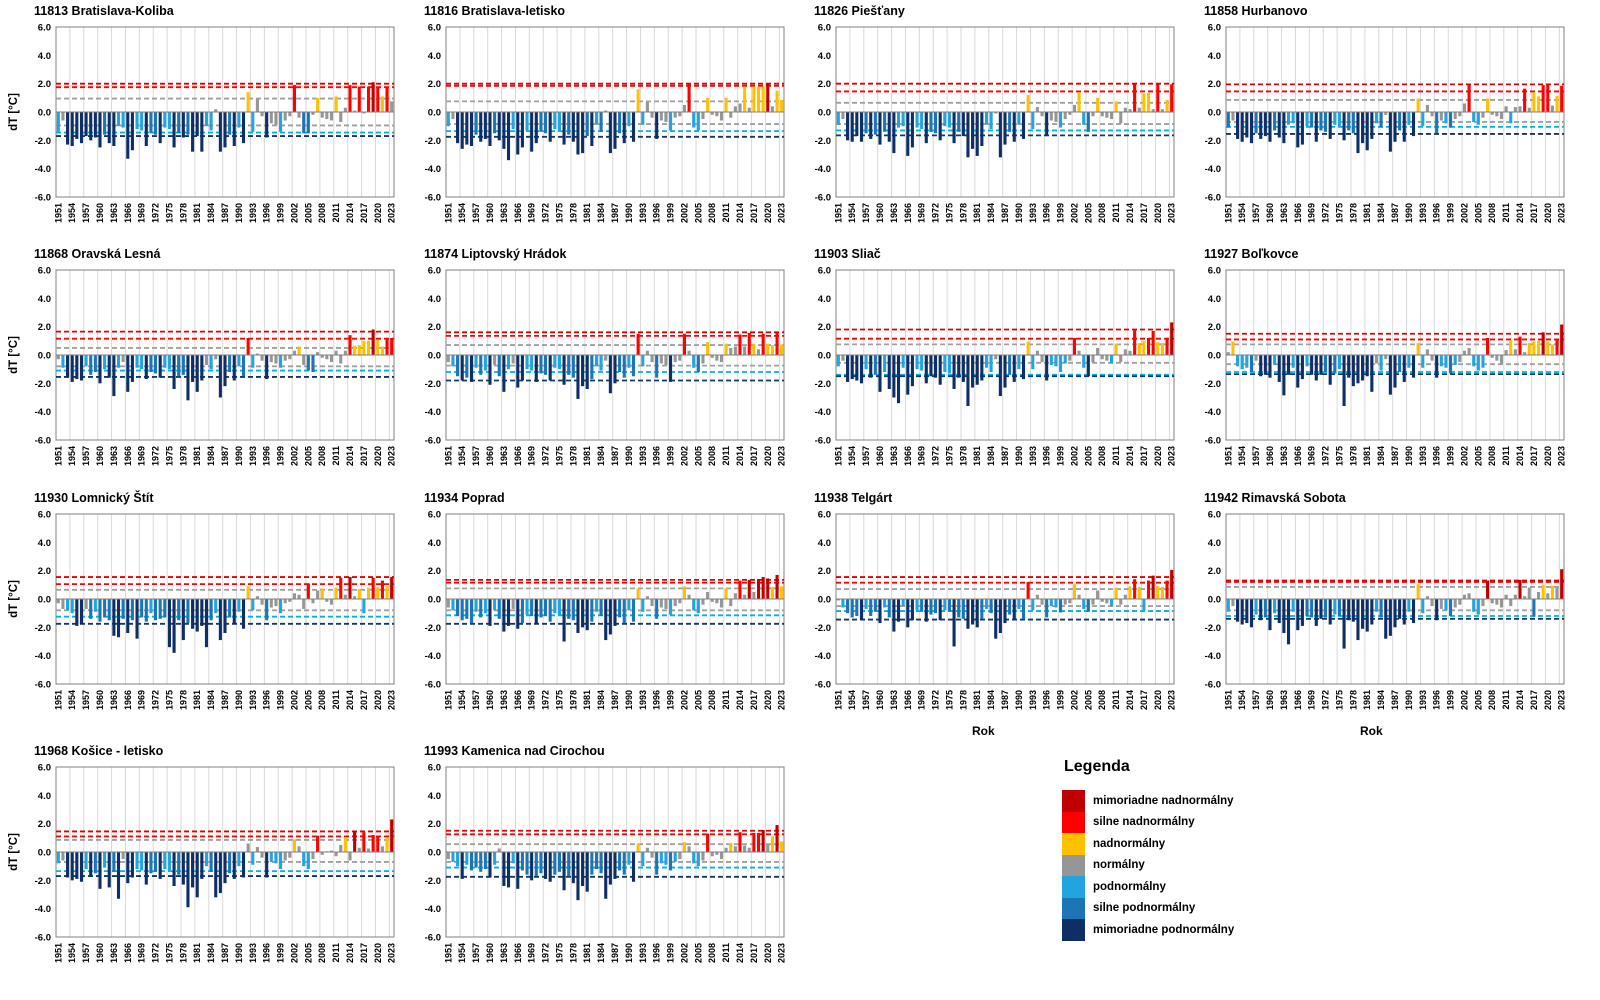 This screenshot has width=1600, height=1000. Describe the element at coordinates (889, 127) in the screenshot. I see `bar-1962` at that location.